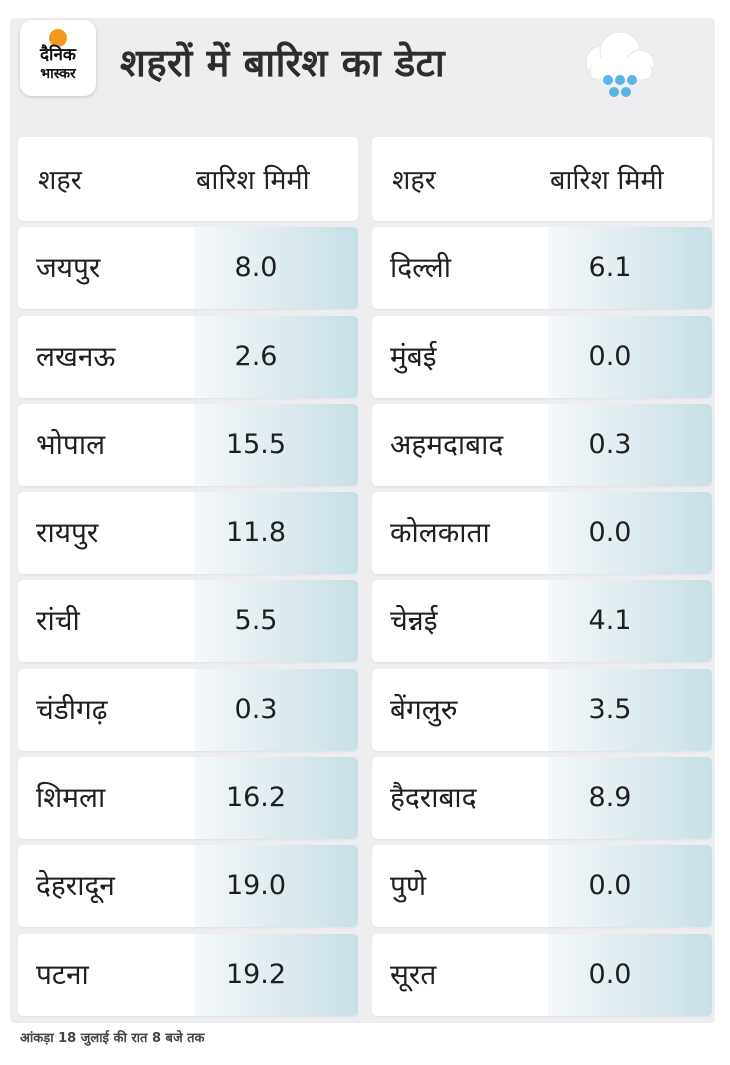  Describe the element at coordinates (188, 621) in the screenshot. I see `table-row: रांची 5.5` at that location.